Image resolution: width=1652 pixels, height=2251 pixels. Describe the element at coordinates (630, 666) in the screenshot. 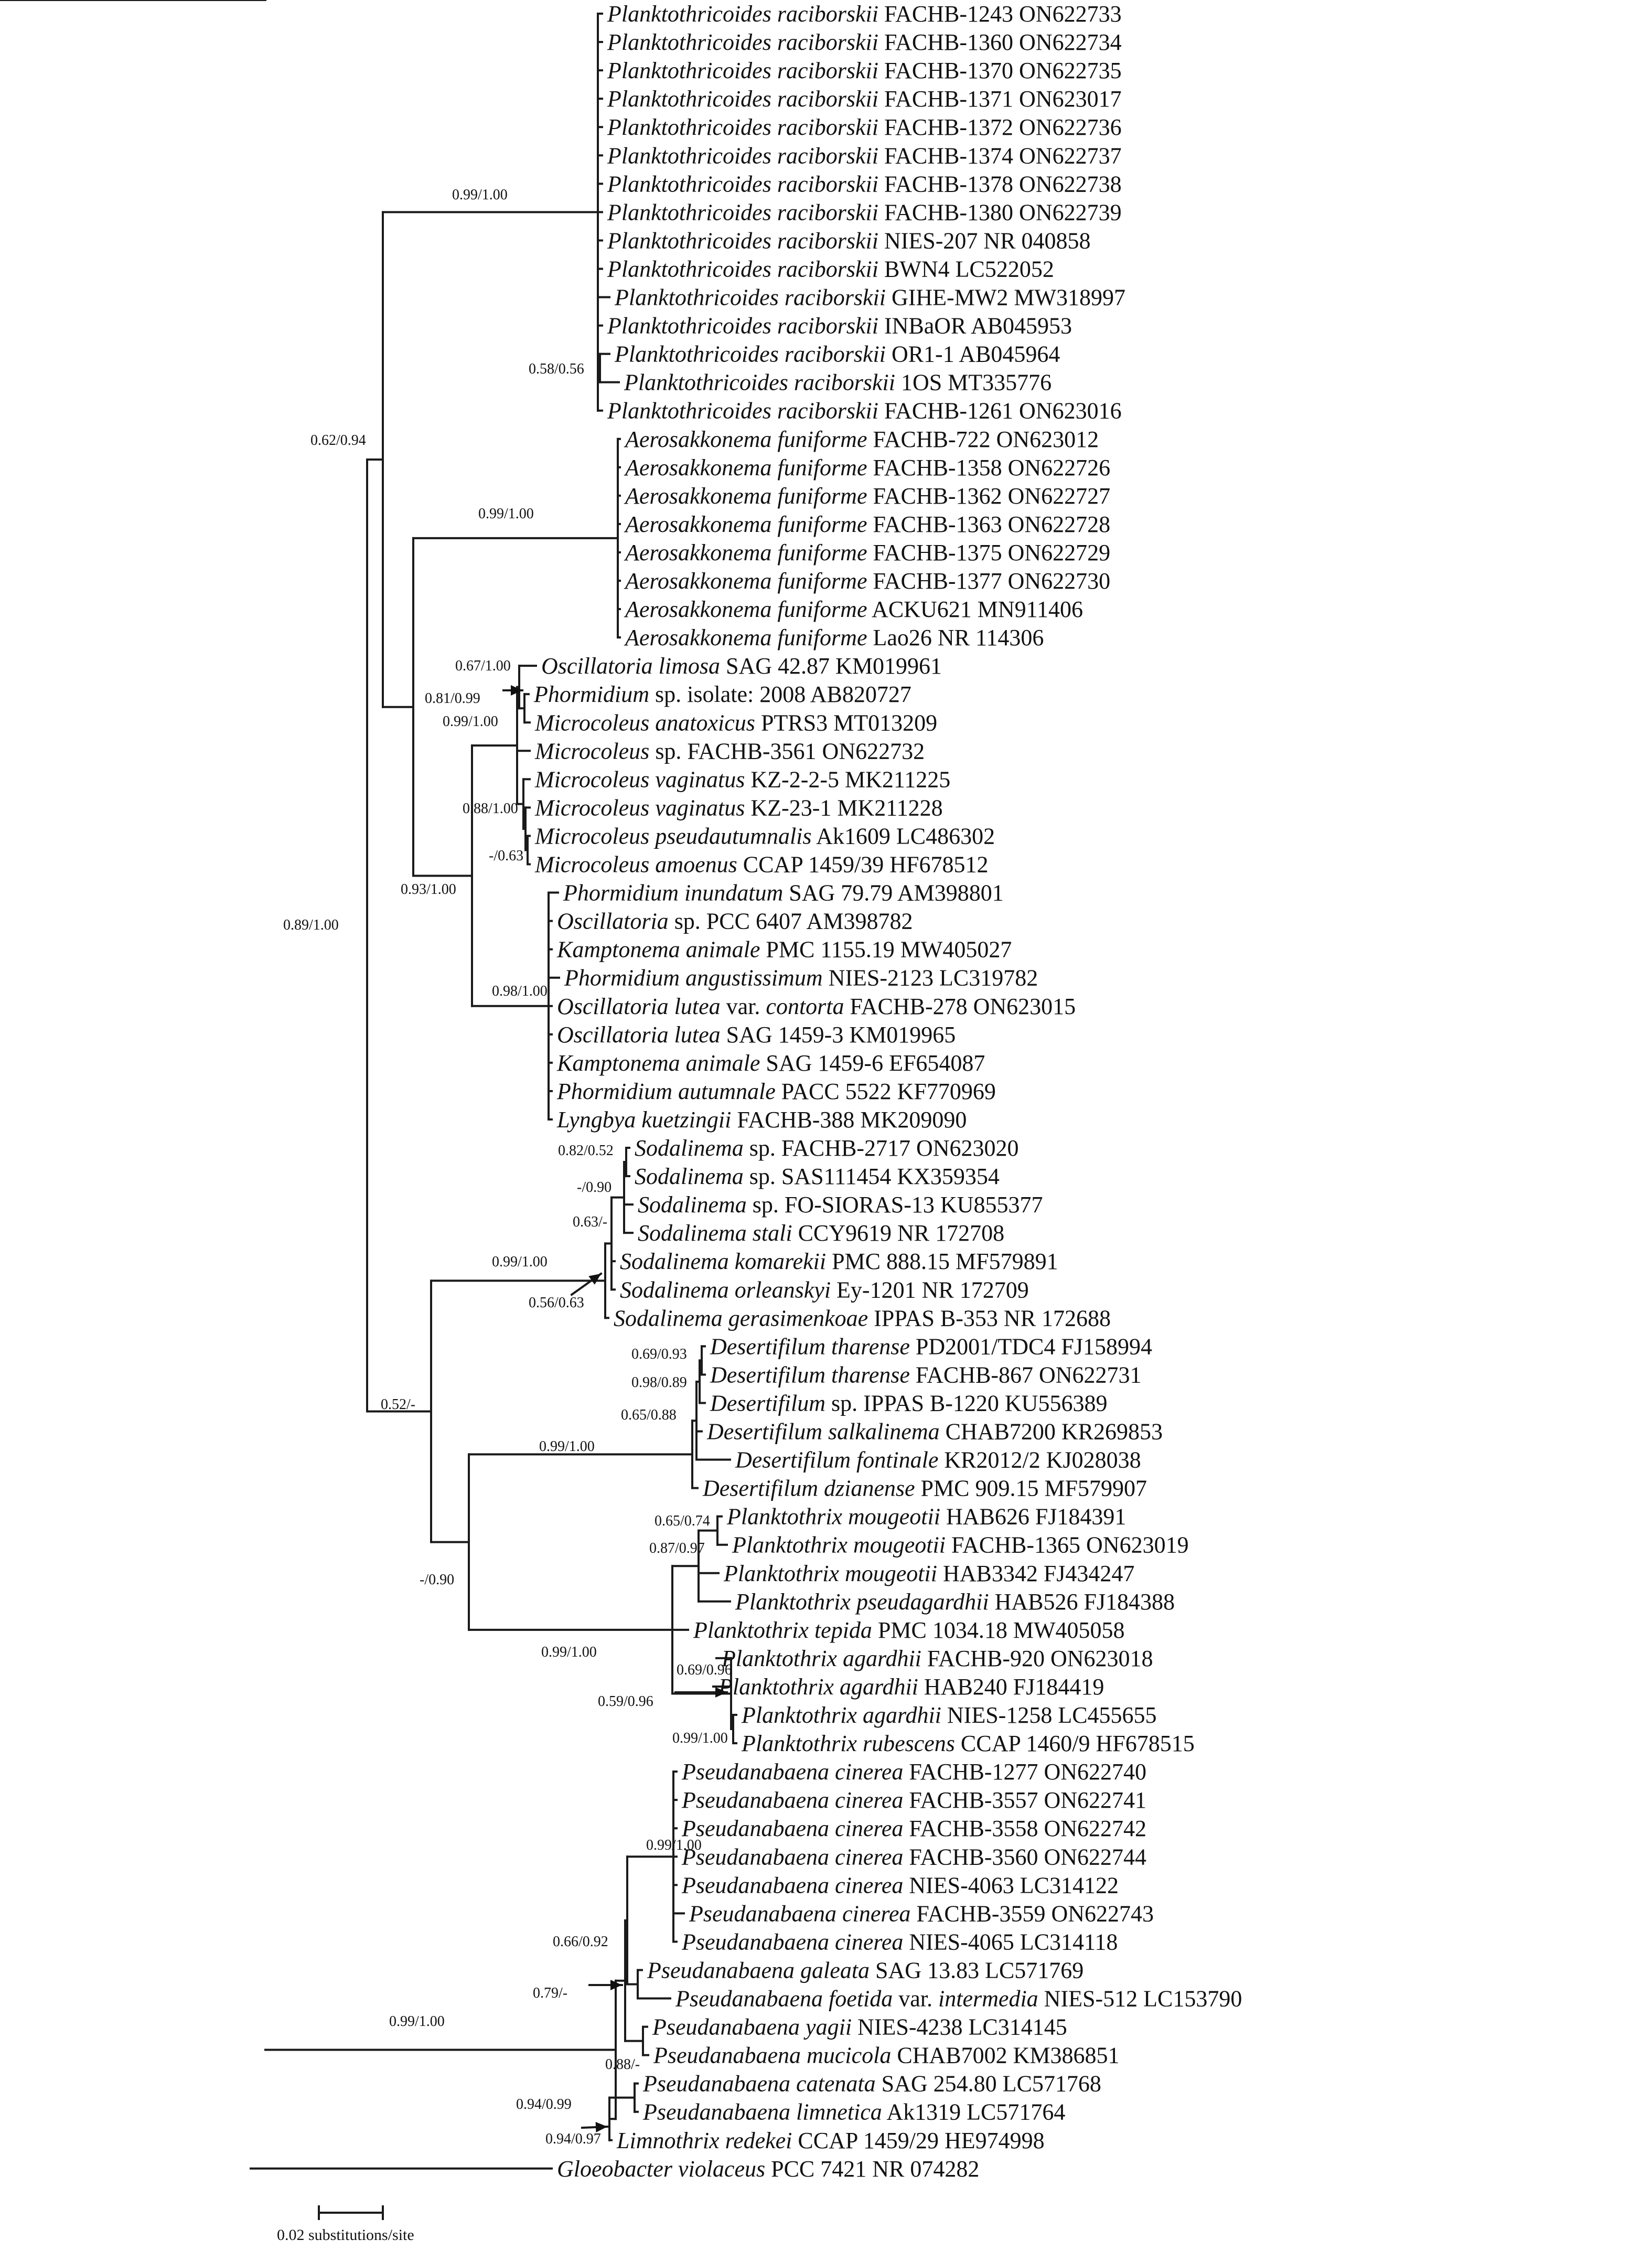

I see `taxon-genus: Oscillatoria limosa` at that location.